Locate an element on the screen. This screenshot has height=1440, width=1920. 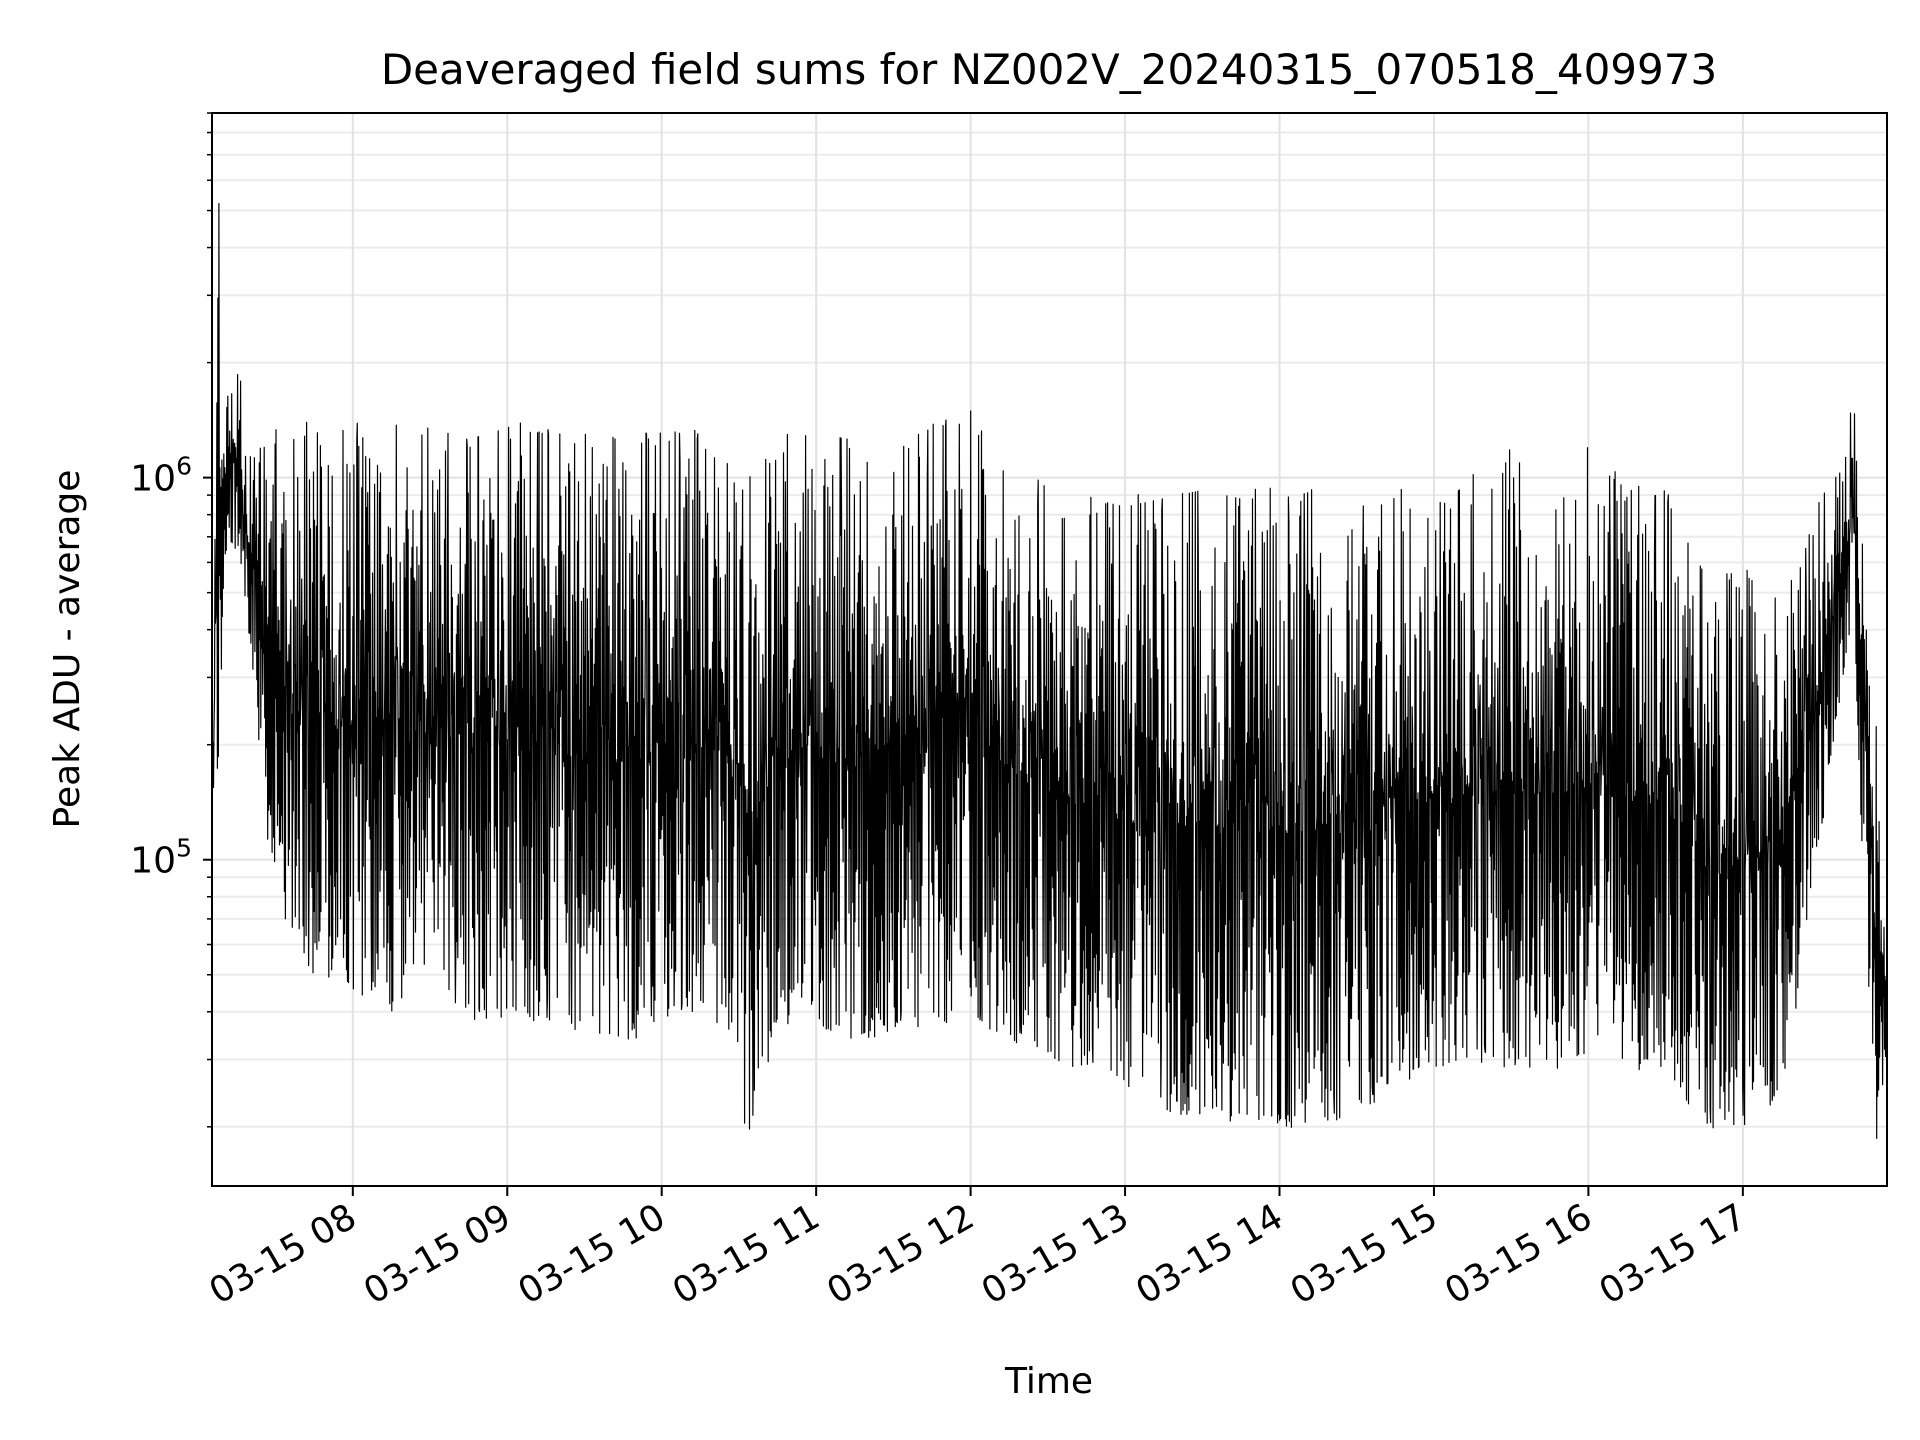
y-tick-label: 10⁶ is located at coordinates (161, 476).